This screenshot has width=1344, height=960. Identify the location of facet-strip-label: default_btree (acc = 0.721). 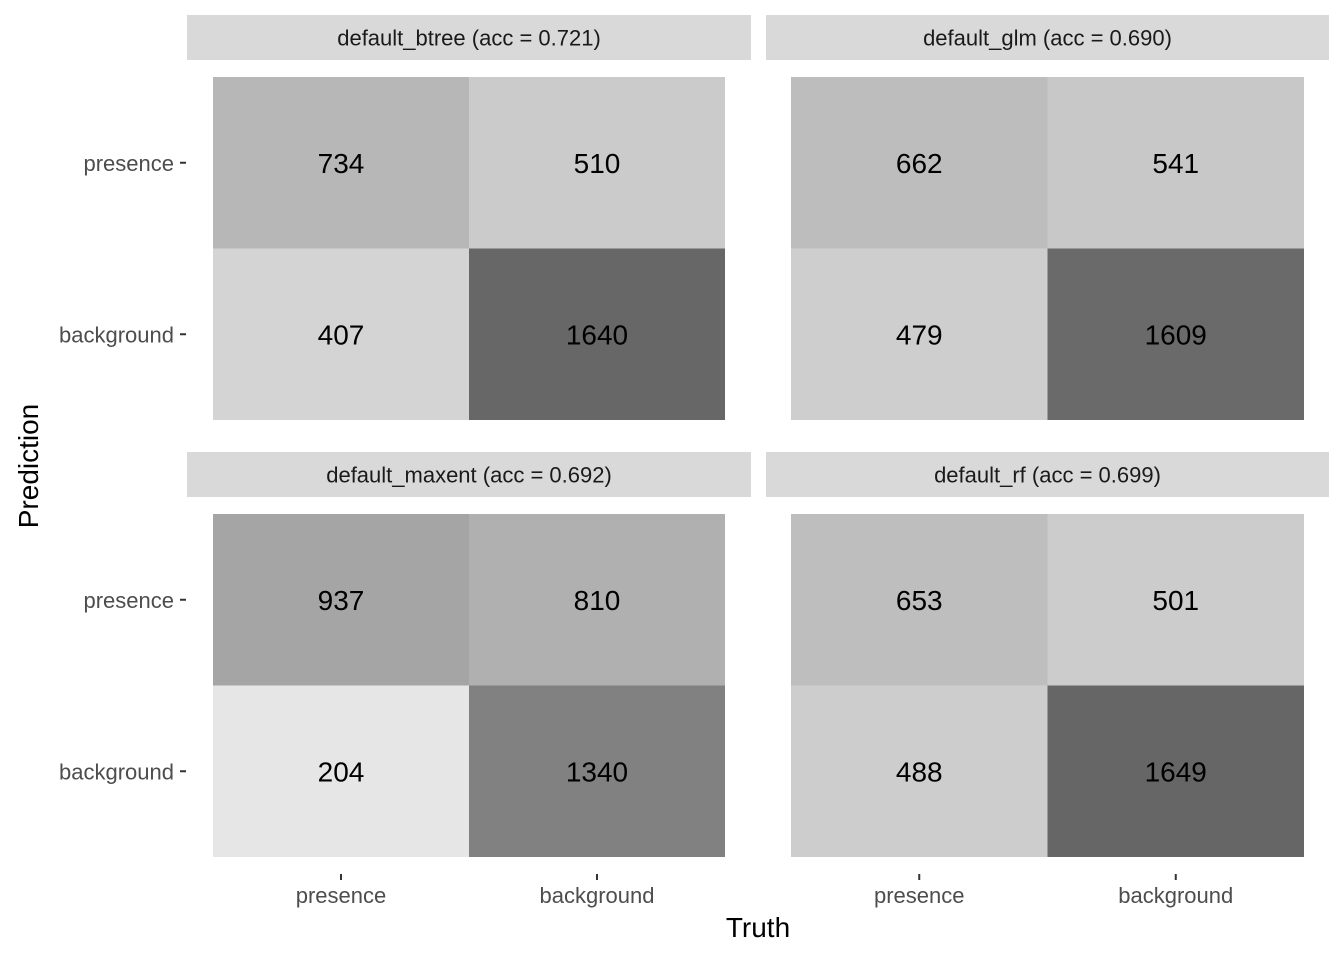
(469, 38).